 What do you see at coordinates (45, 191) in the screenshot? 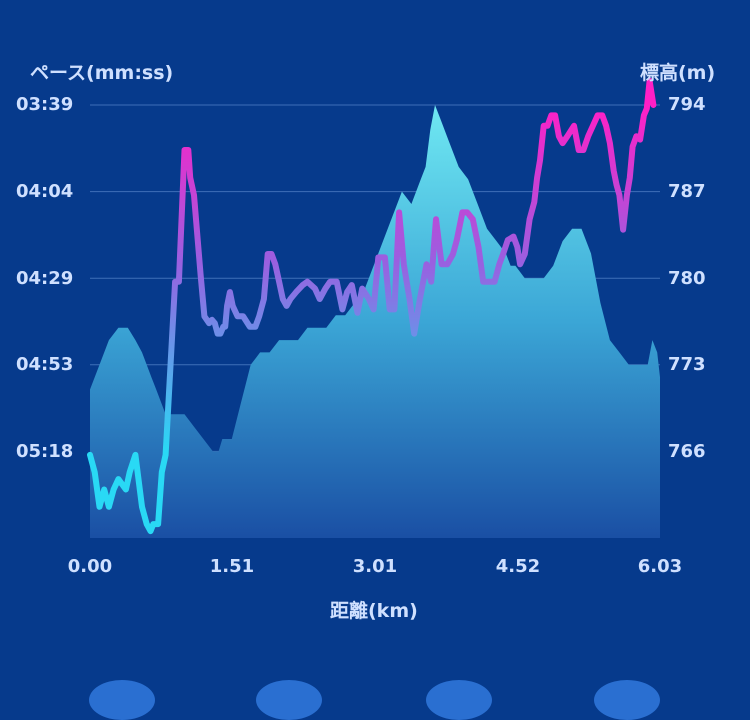
I see `pace-tick-label: 04:04` at bounding box center [45, 191].